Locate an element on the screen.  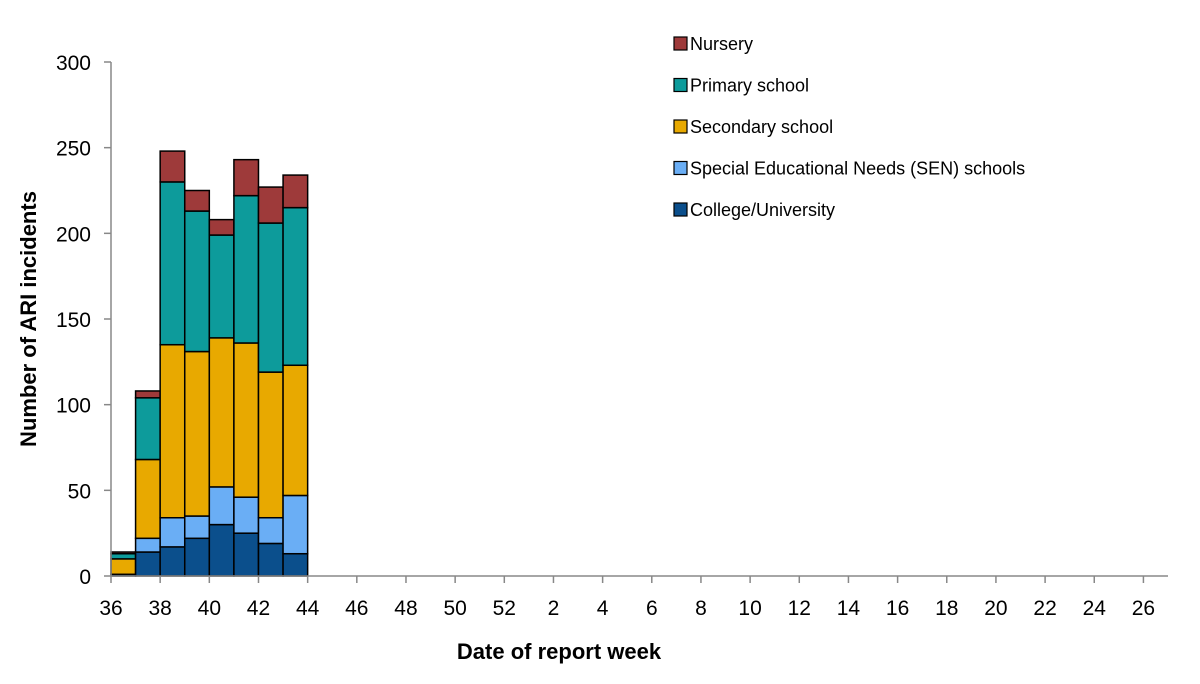
x-tick-label: 50 is located at coordinates (454, 608).